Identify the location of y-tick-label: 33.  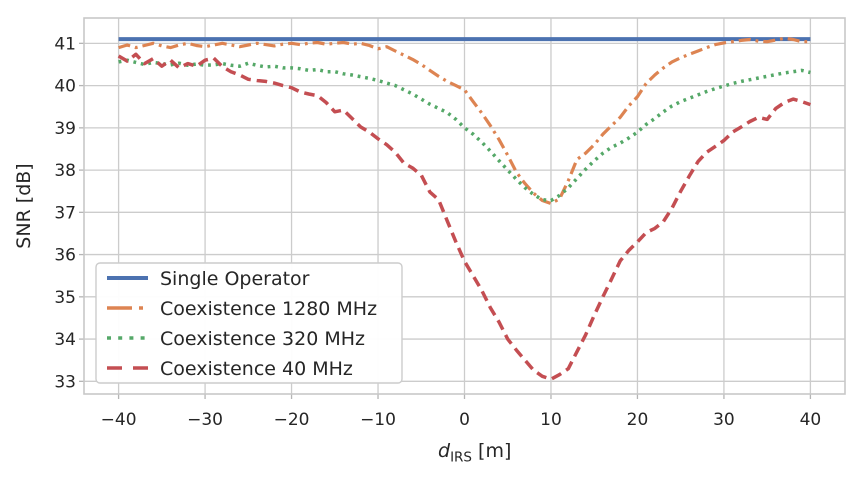
(65, 382).